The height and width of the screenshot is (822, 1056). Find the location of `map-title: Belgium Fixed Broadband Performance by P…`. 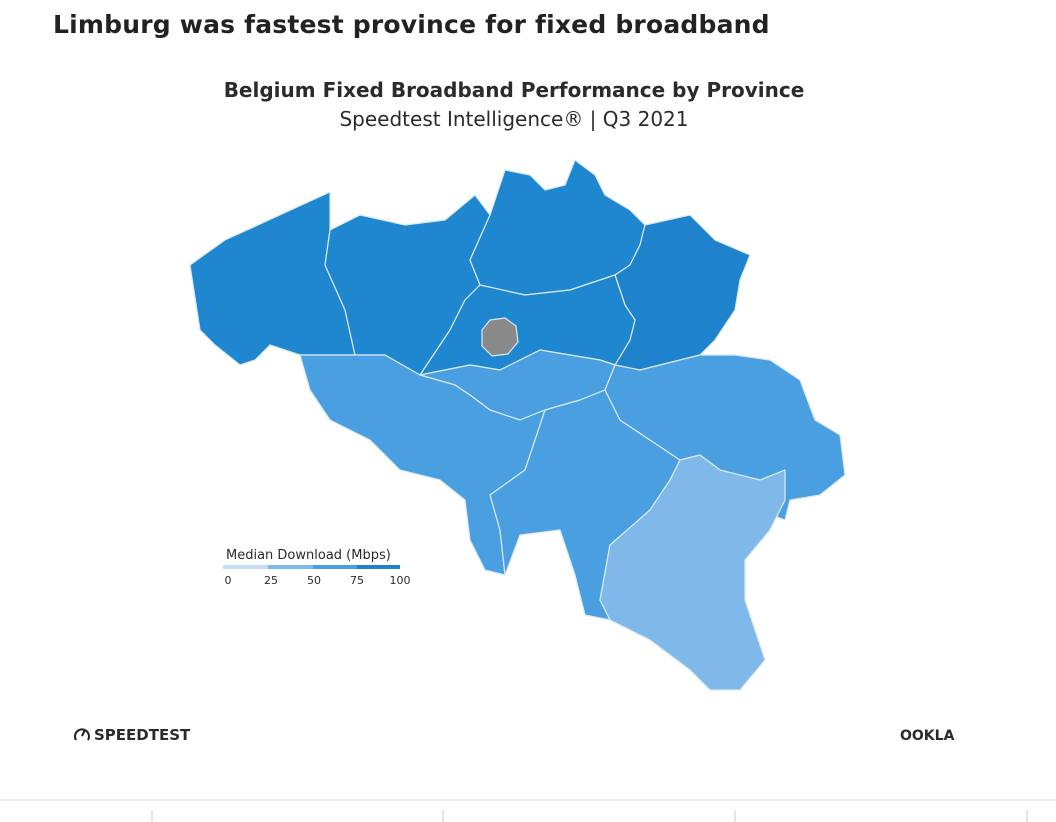

map-title: Belgium Fixed Broadband Performance by P… is located at coordinates (514, 90).